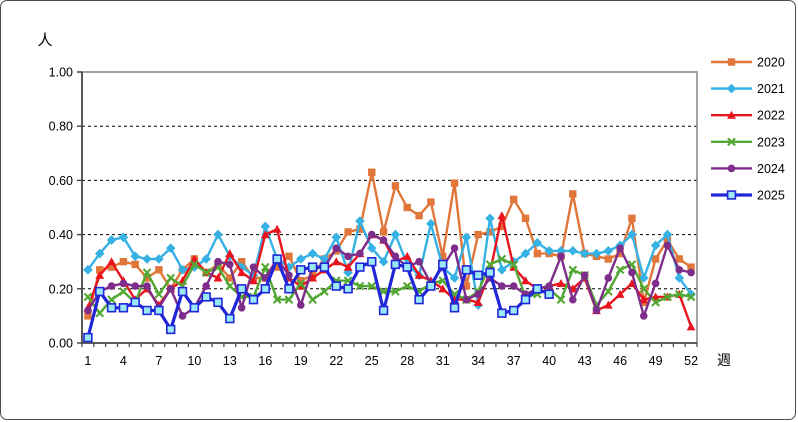 The height and width of the screenshot is (422, 798). What do you see at coordinates (318, 298) in the screenshot?
I see `series-2025` at bounding box center [318, 298].